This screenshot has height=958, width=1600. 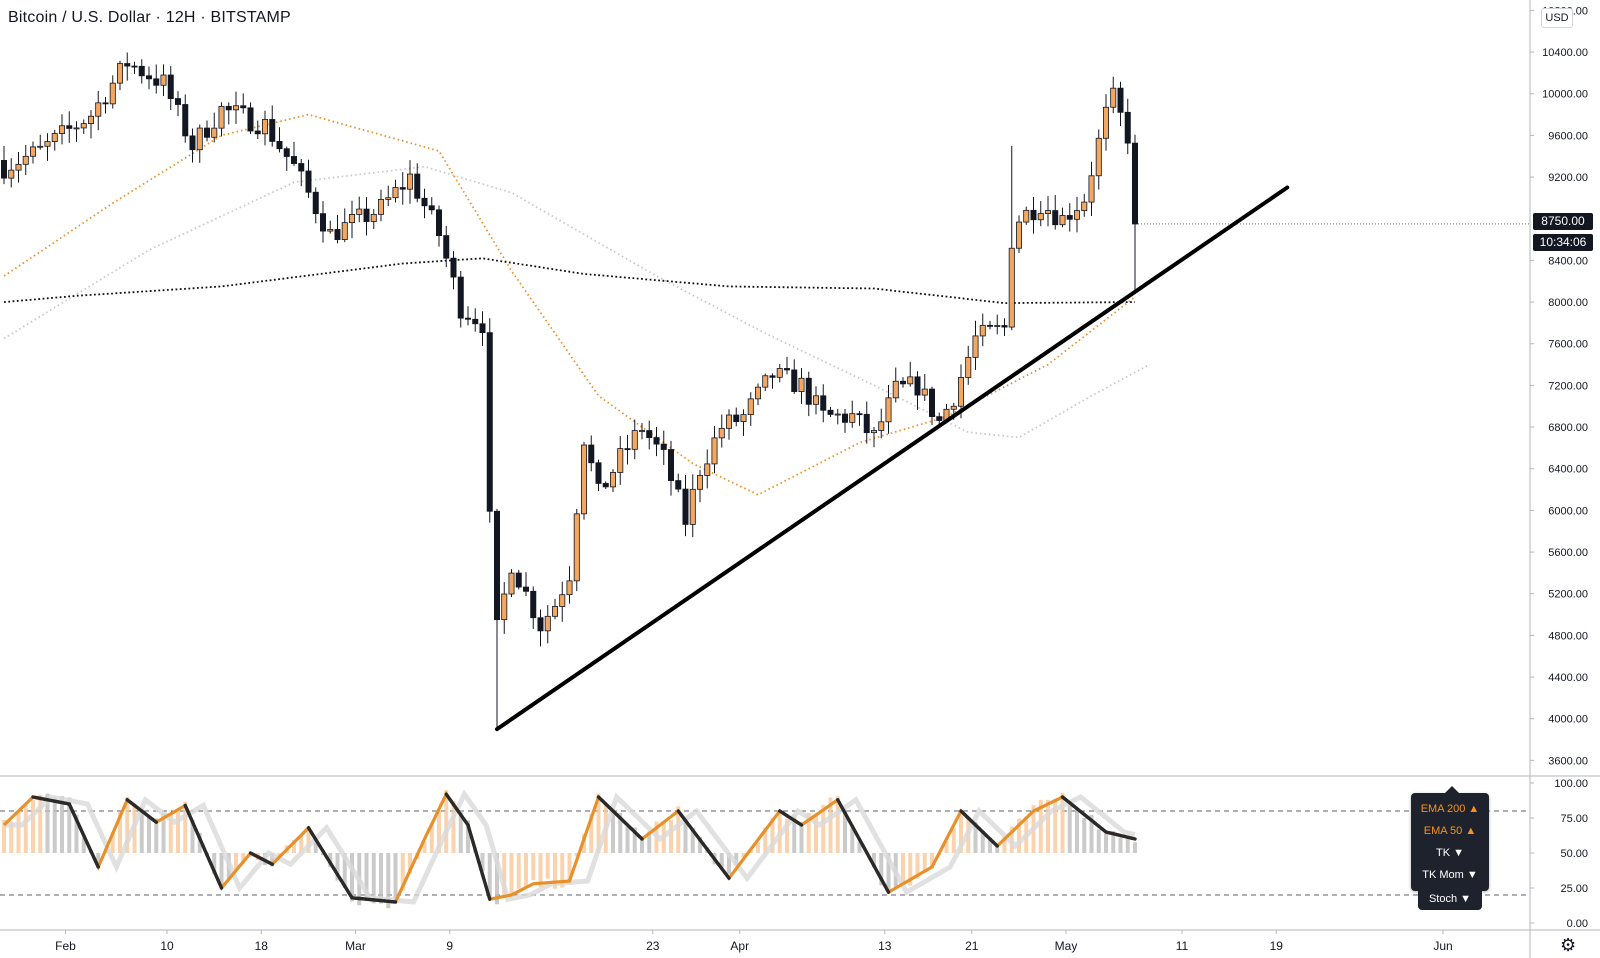 I want to click on legend-ema200: EMA 200 ▲, so click(x=1450, y=809).